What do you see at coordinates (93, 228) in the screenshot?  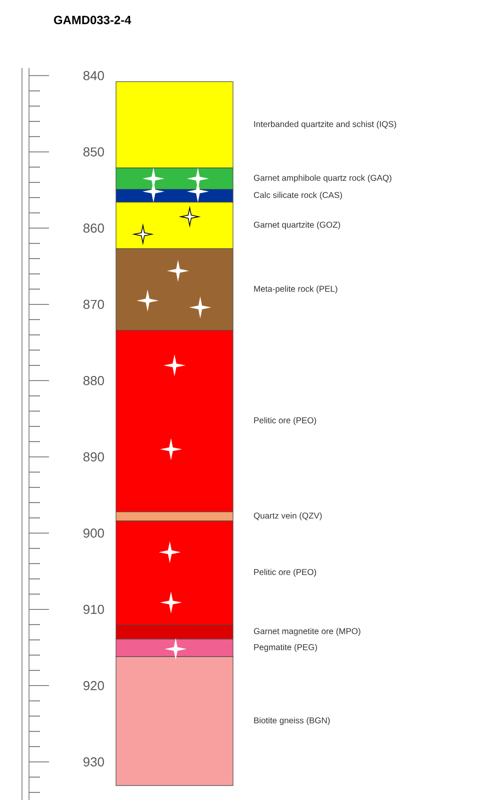 I see `y-tick-label: 860` at bounding box center [93, 228].